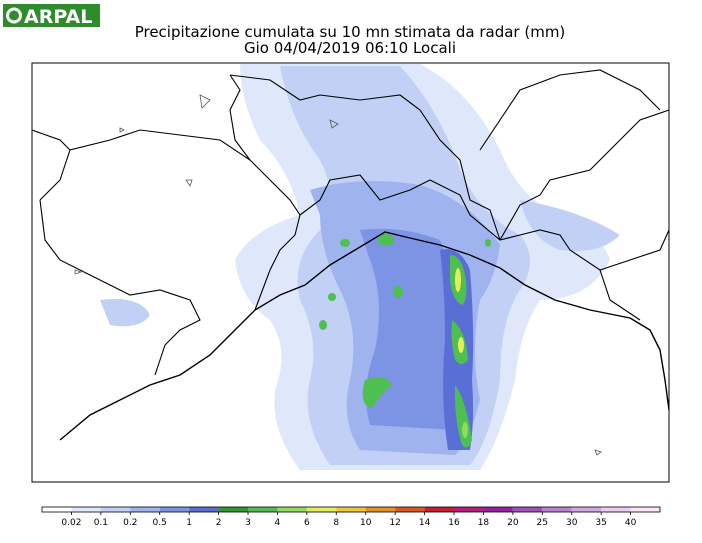  Describe the element at coordinates (130, 523) in the screenshot. I see `colorbar-label: 0.2` at that location.